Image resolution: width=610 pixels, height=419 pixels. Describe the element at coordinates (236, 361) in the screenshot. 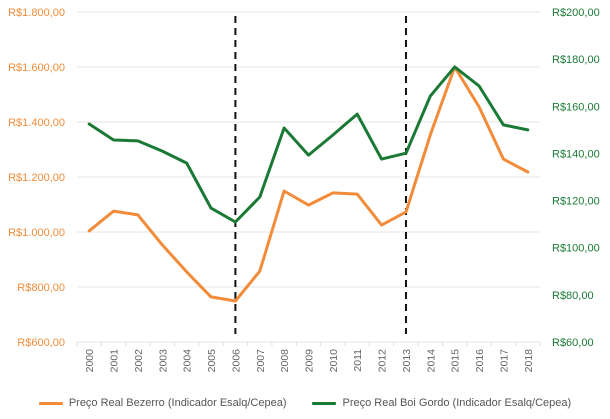

I see `x-tick-label: 2006` at that location.